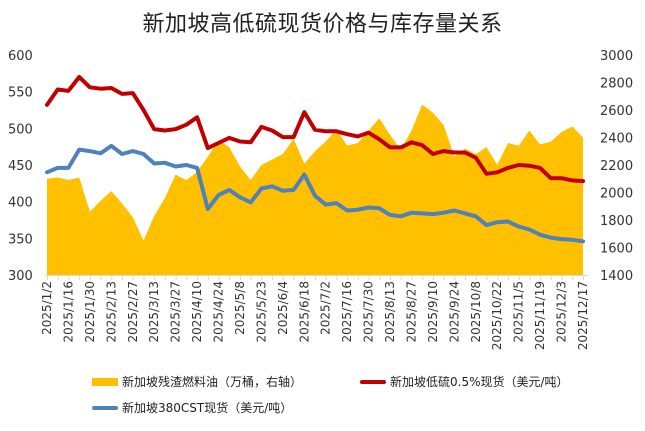  What do you see at coordinates (616, 139) in the screenshot?
I see `y-right-tick-label: 2400` at bounding box center [616, 139].